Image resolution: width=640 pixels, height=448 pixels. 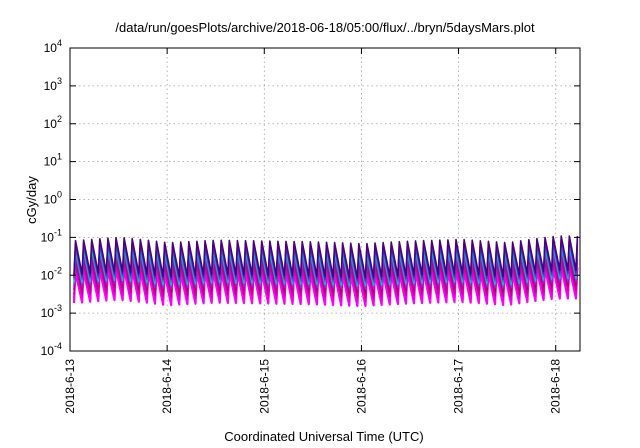 What do you see at coordinates (51, 311) in the screenshot?
I see `y-tick-label: 10⁻³` at bounding box center [51, 311].